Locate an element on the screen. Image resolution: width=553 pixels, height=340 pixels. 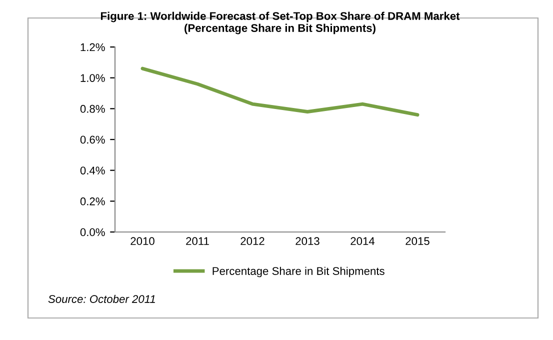
legend-label: Percentage Share in Bit Shipments is located at coordinates (298, 272).